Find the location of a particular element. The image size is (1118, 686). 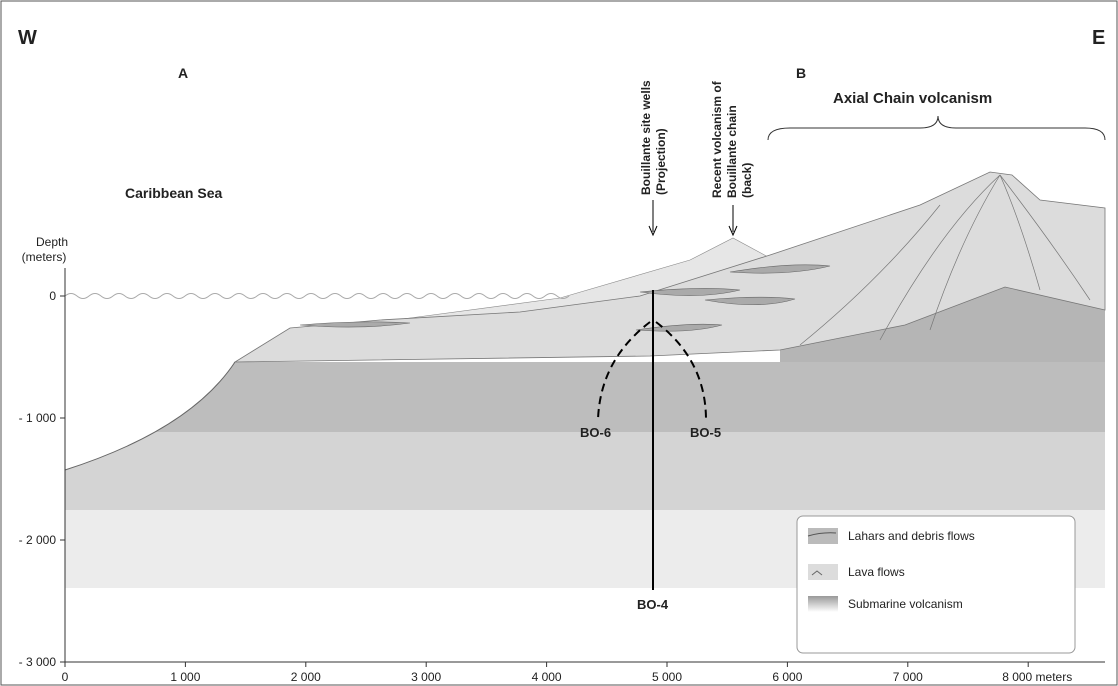

point-a: A is located at coordinates (183, 73).